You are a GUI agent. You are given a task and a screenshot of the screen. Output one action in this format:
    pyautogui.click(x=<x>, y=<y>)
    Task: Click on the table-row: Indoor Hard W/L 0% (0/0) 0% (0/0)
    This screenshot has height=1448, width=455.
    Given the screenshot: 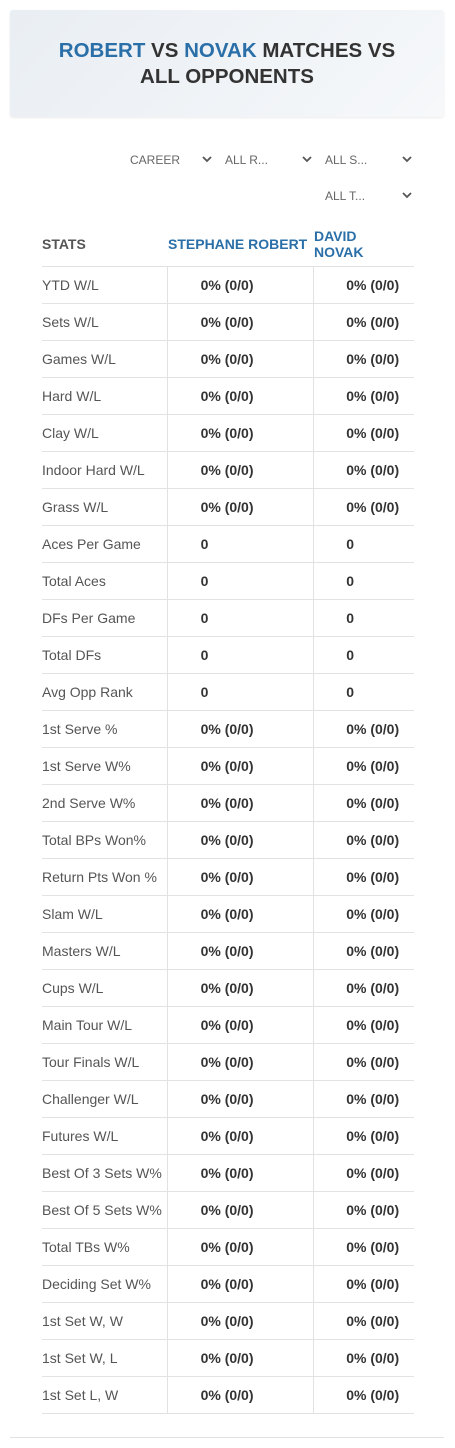 What is the action you would take?
    pyautogui.click(x=228, y=469)
    